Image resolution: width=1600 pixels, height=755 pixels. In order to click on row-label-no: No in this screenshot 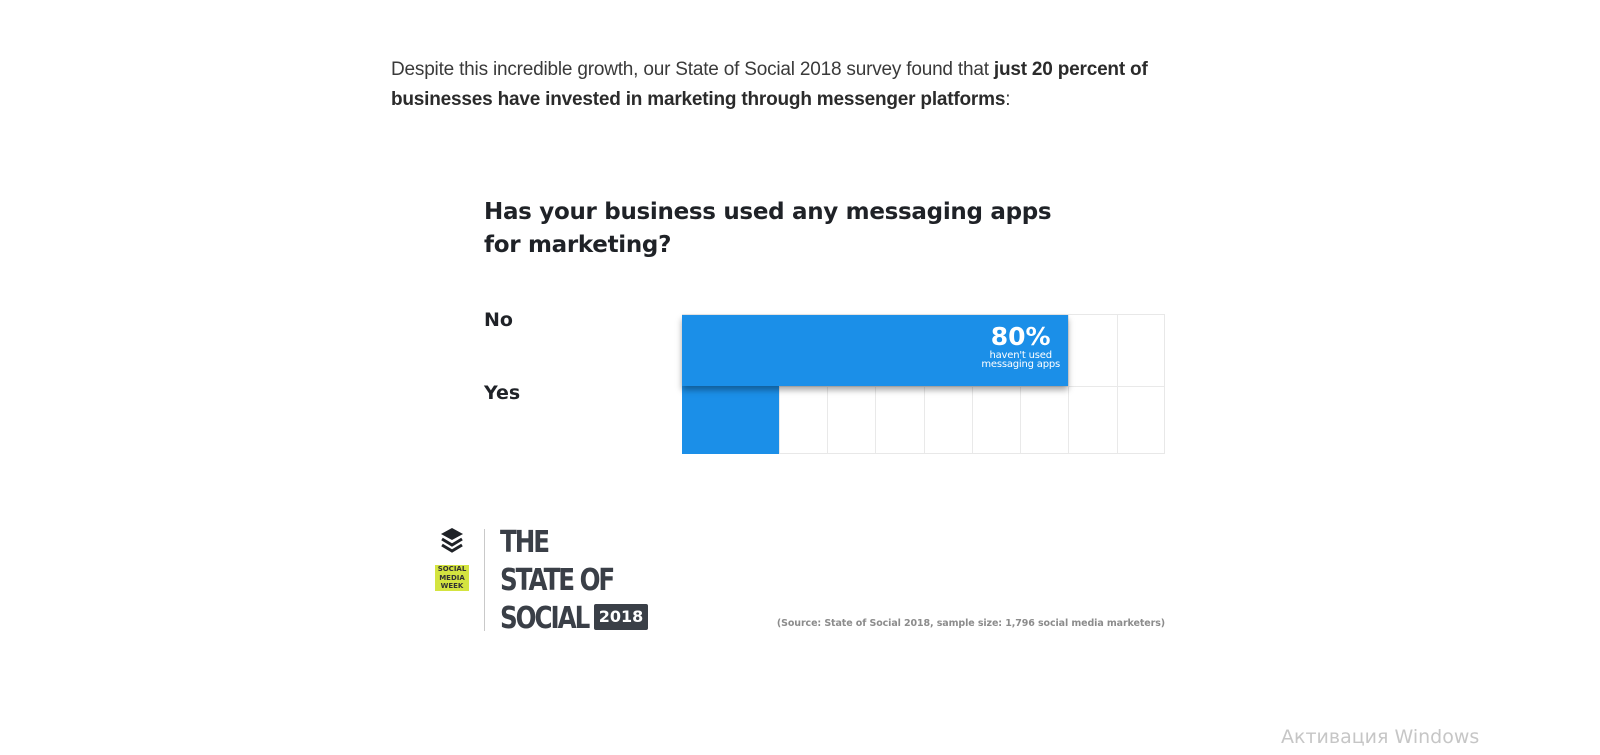, I will do `click(498, 320)`.